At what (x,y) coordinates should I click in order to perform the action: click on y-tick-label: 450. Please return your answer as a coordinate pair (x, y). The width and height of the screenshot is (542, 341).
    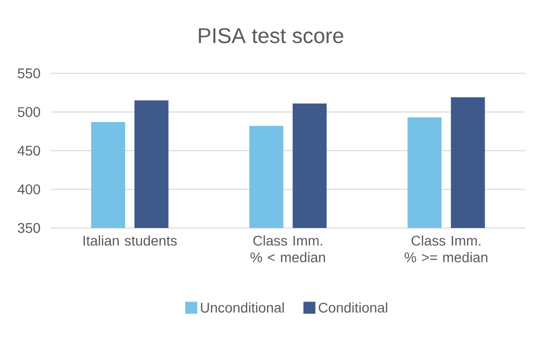
    Looking at the image, I should click on (29, 151).